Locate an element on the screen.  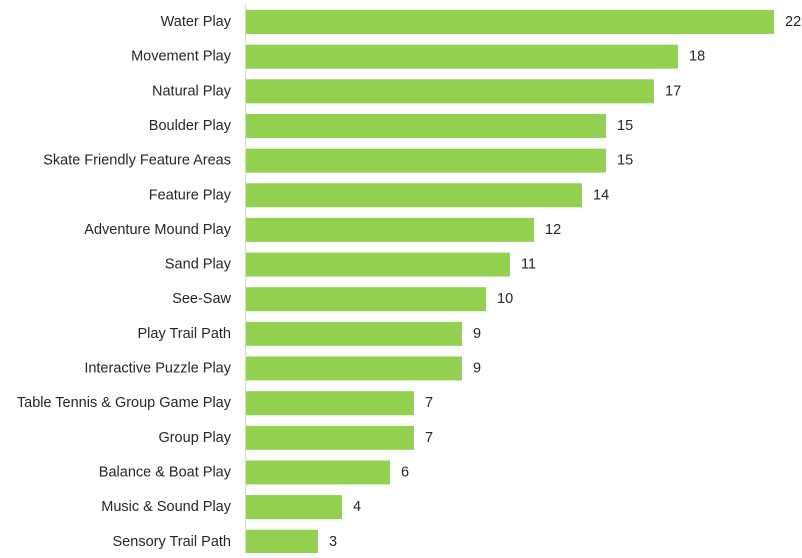
value-label: 14 is located at coordinates (601, 195).